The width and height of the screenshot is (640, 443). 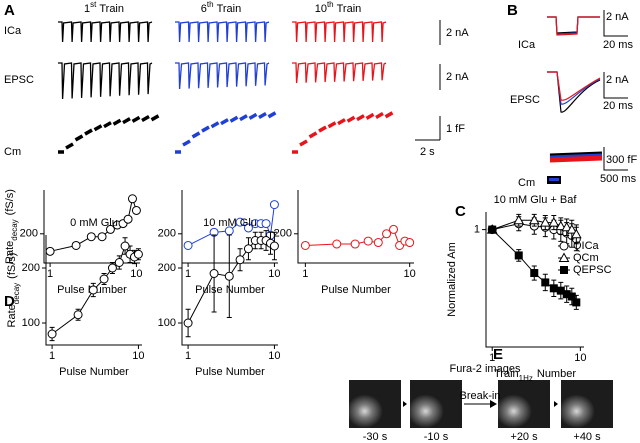 I want to click on row-label: ICa, so click(x=527, y=45).